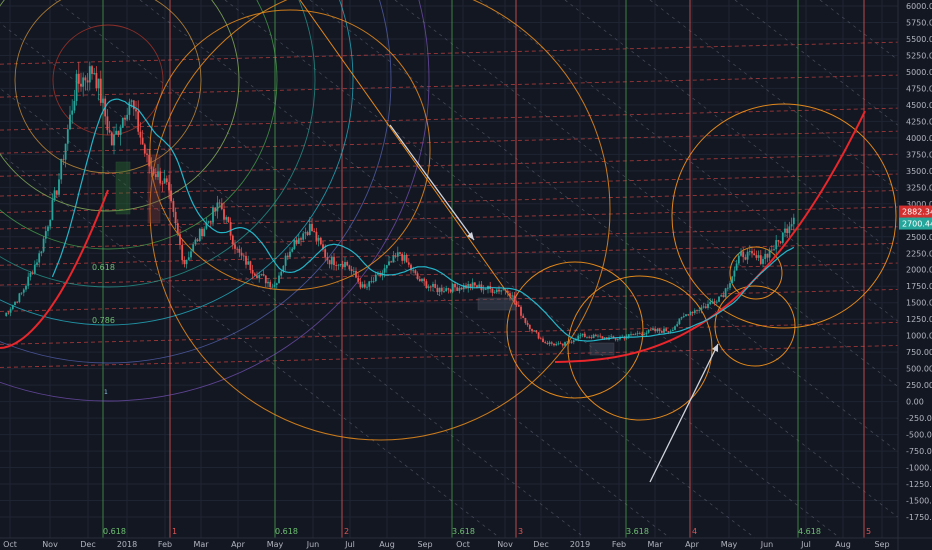  I want to click on x-tick-label: Jul, so click(805, 544).